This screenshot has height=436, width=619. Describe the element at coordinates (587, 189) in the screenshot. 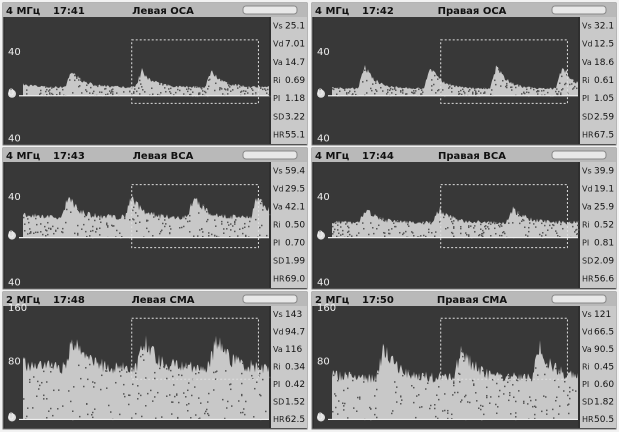

I see `param-label: Vd` at that location.